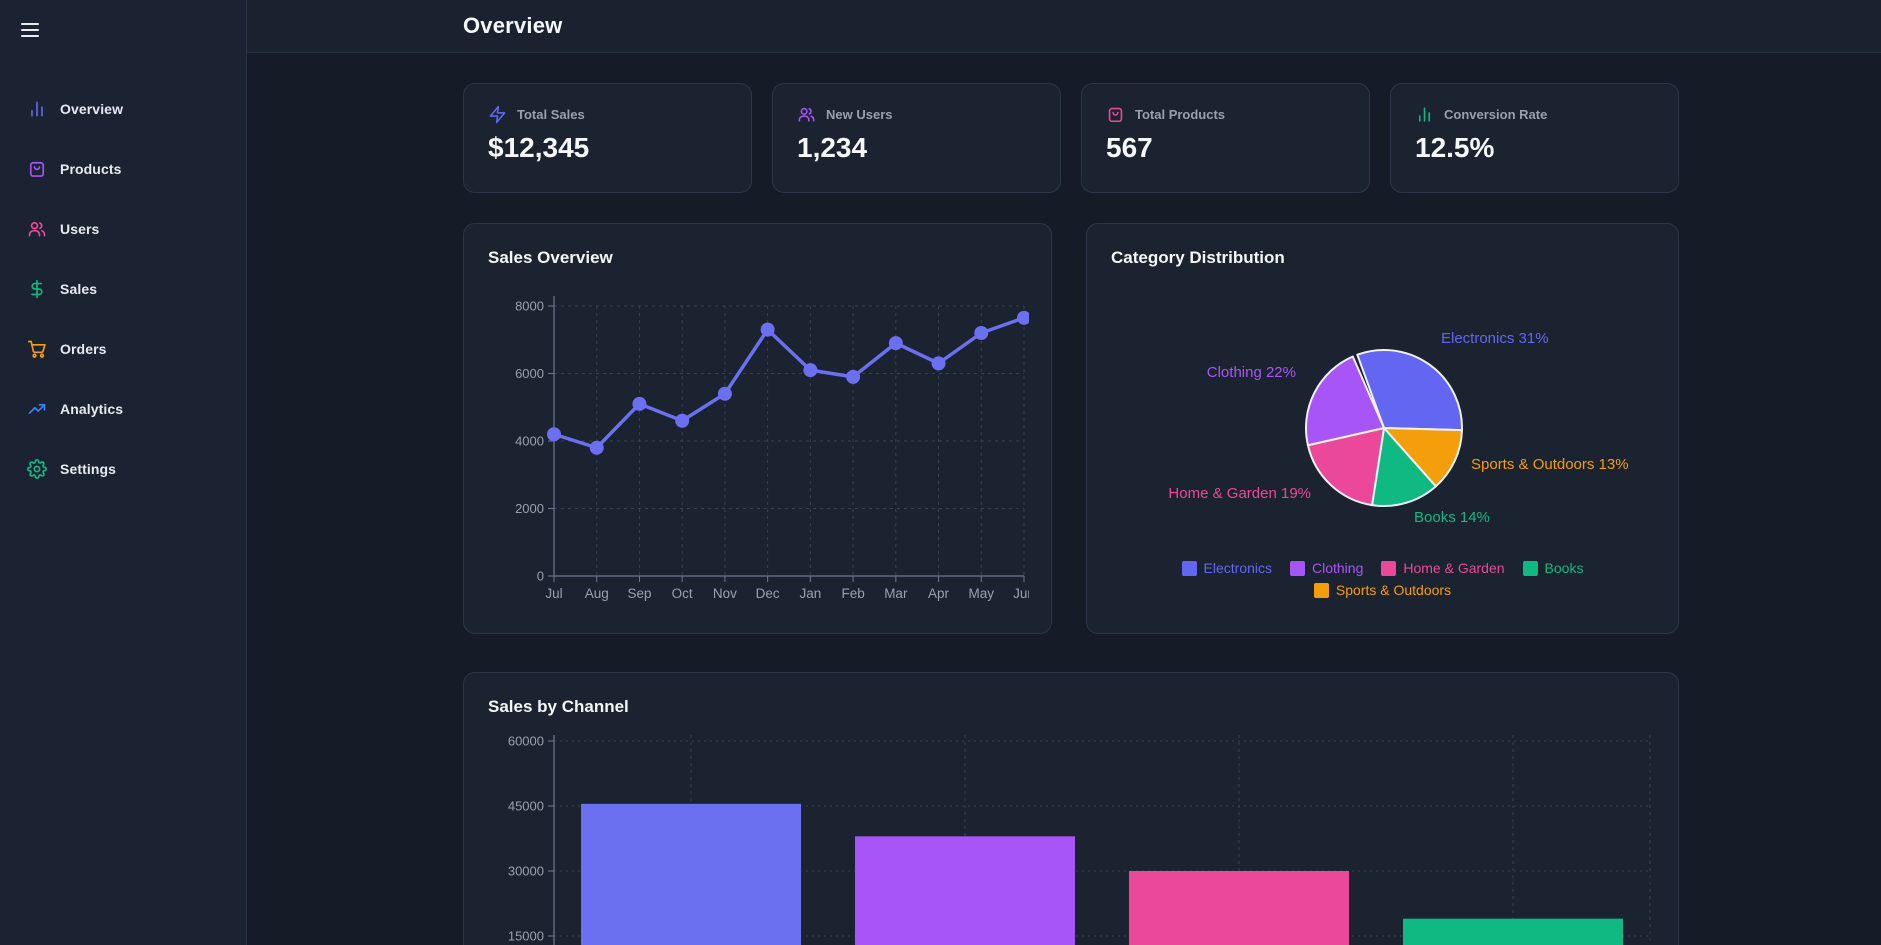 This screenshot has width=1881, height=945. What do you see at coordinates (1534, 138) in the screenshot?
I see `stat-card-conversion-rate: Conversion Rate 12.5%` at bounding box center [1534, 138].